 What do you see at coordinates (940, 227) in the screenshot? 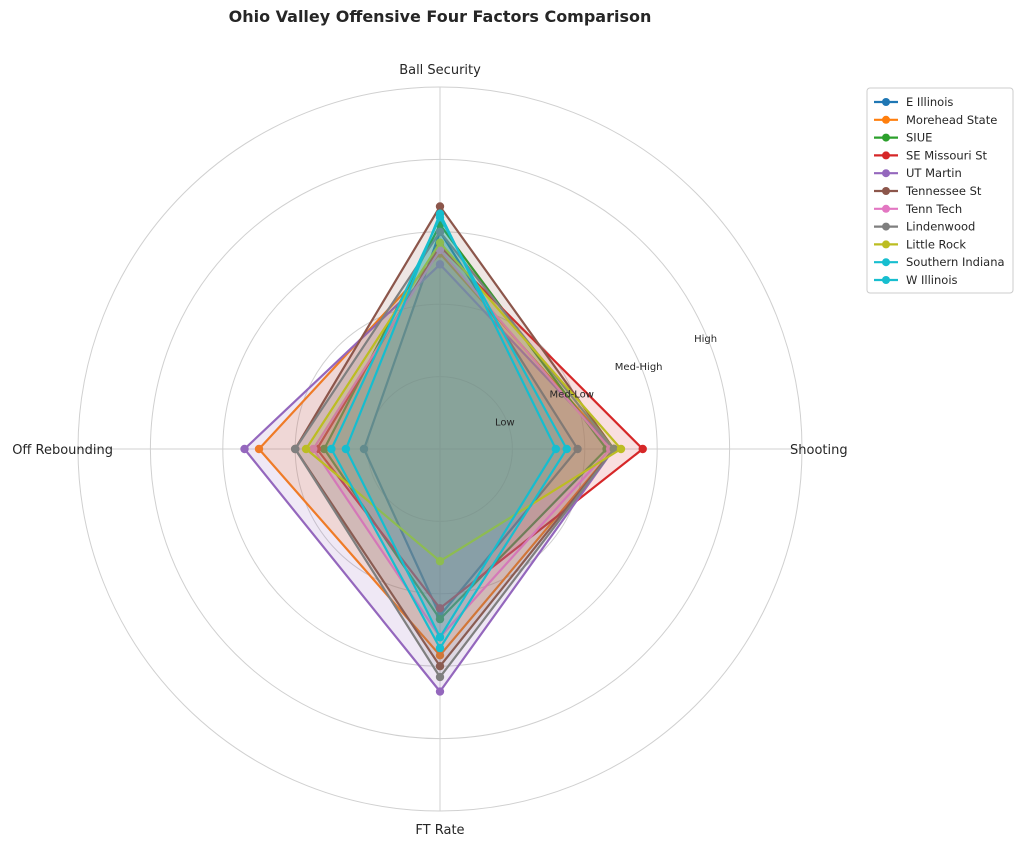
I see `legend-label: Lindenwood` at bounding box center [940, 227].